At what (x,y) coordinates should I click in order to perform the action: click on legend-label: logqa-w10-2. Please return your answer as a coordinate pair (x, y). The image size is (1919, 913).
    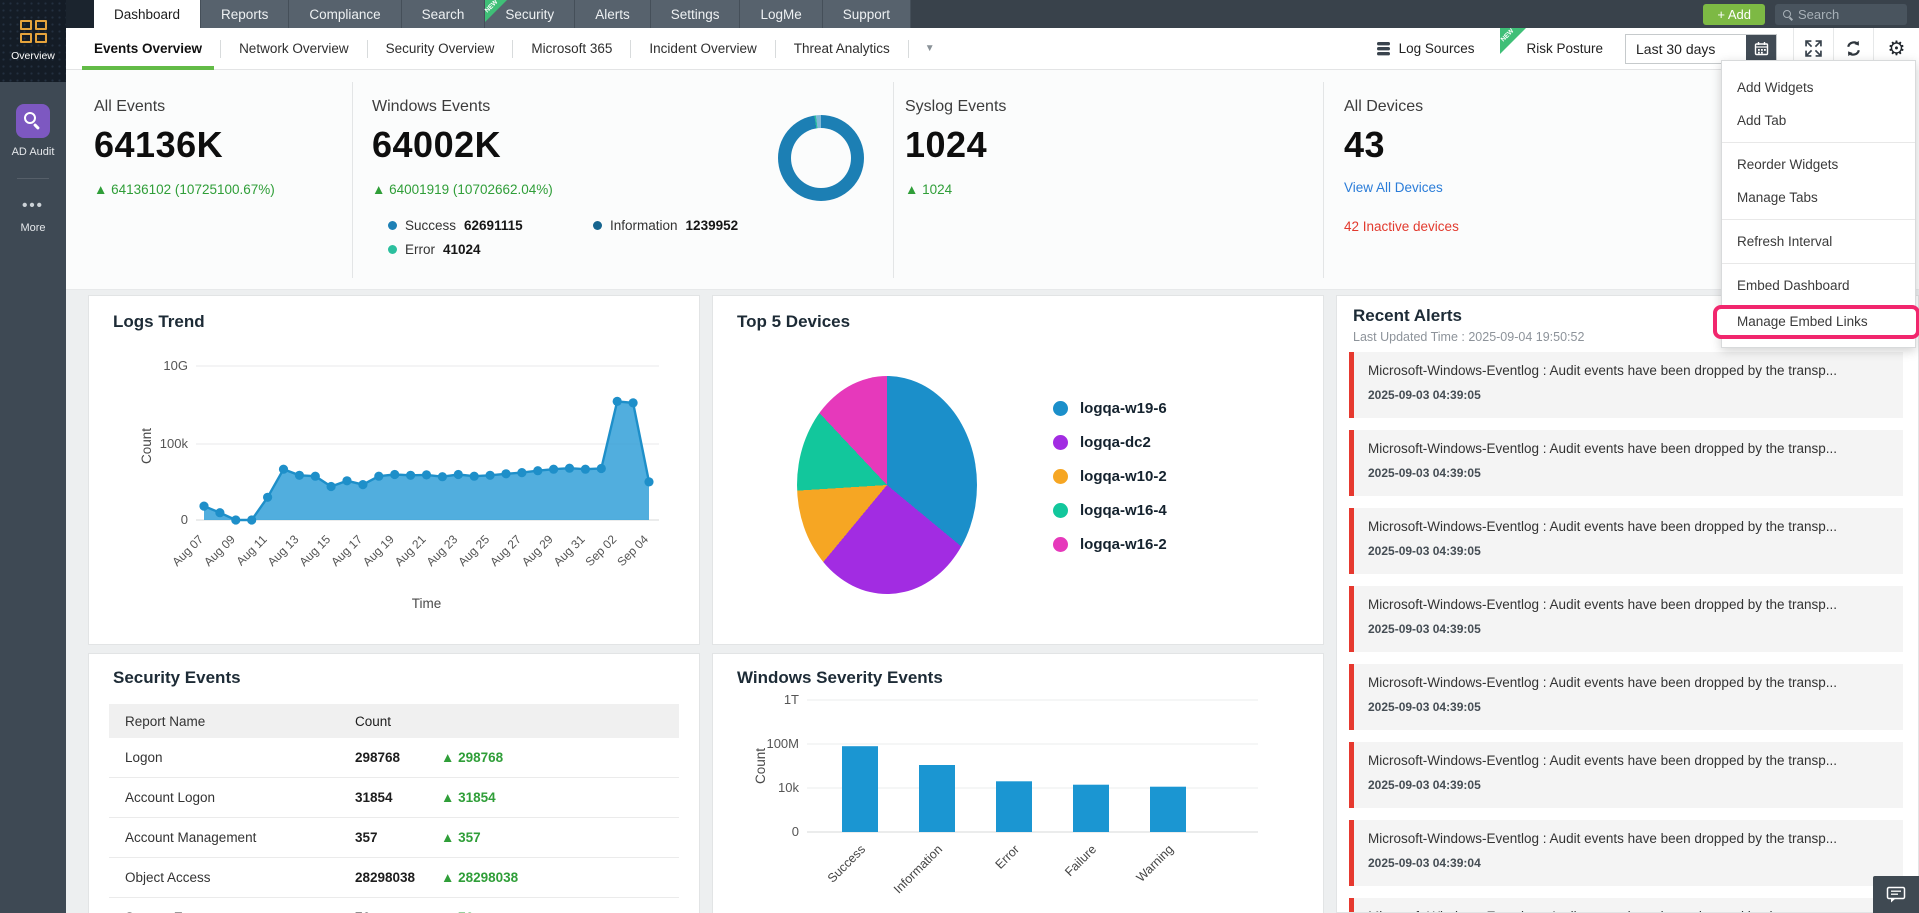
    Looking at the image, I should click on (1123, 476).